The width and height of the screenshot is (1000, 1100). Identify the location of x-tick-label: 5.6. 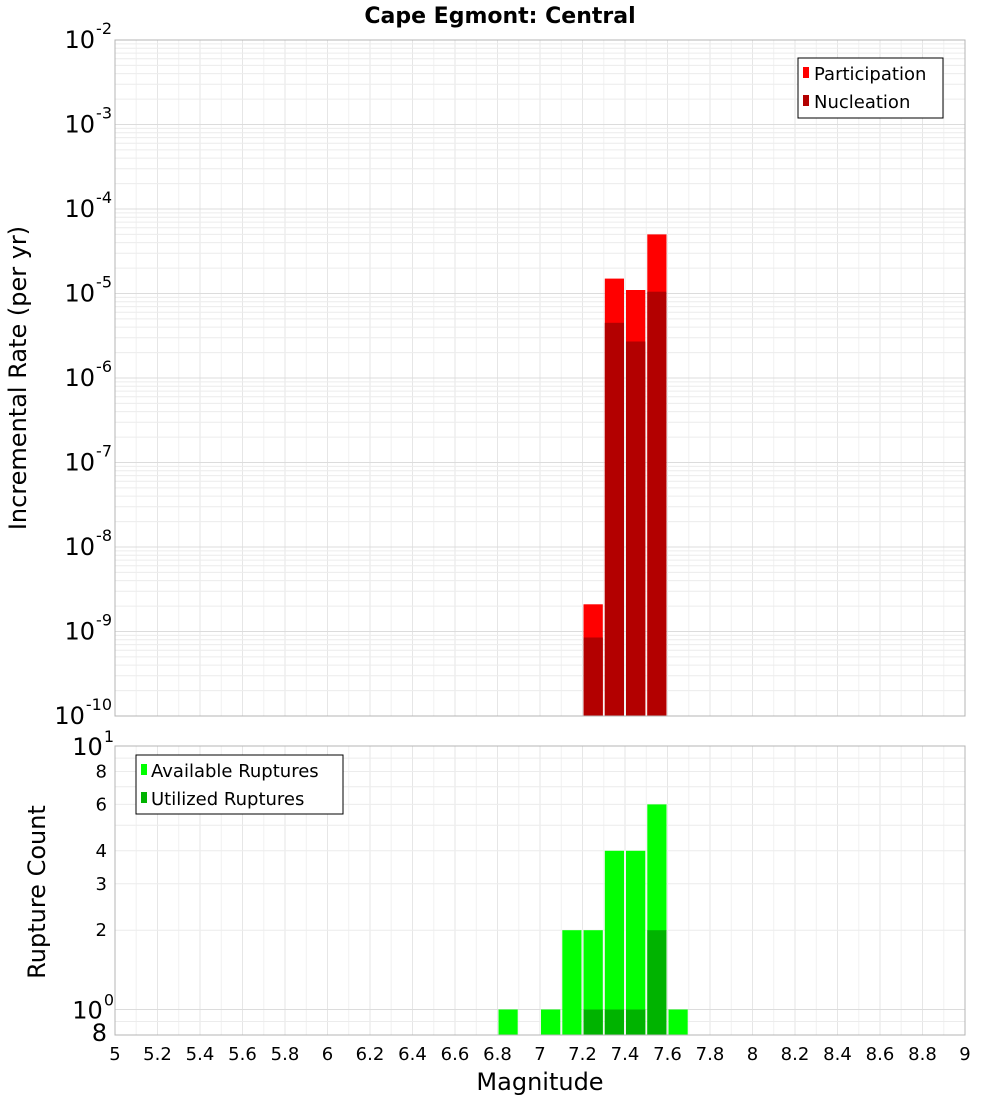
(242, 1054).